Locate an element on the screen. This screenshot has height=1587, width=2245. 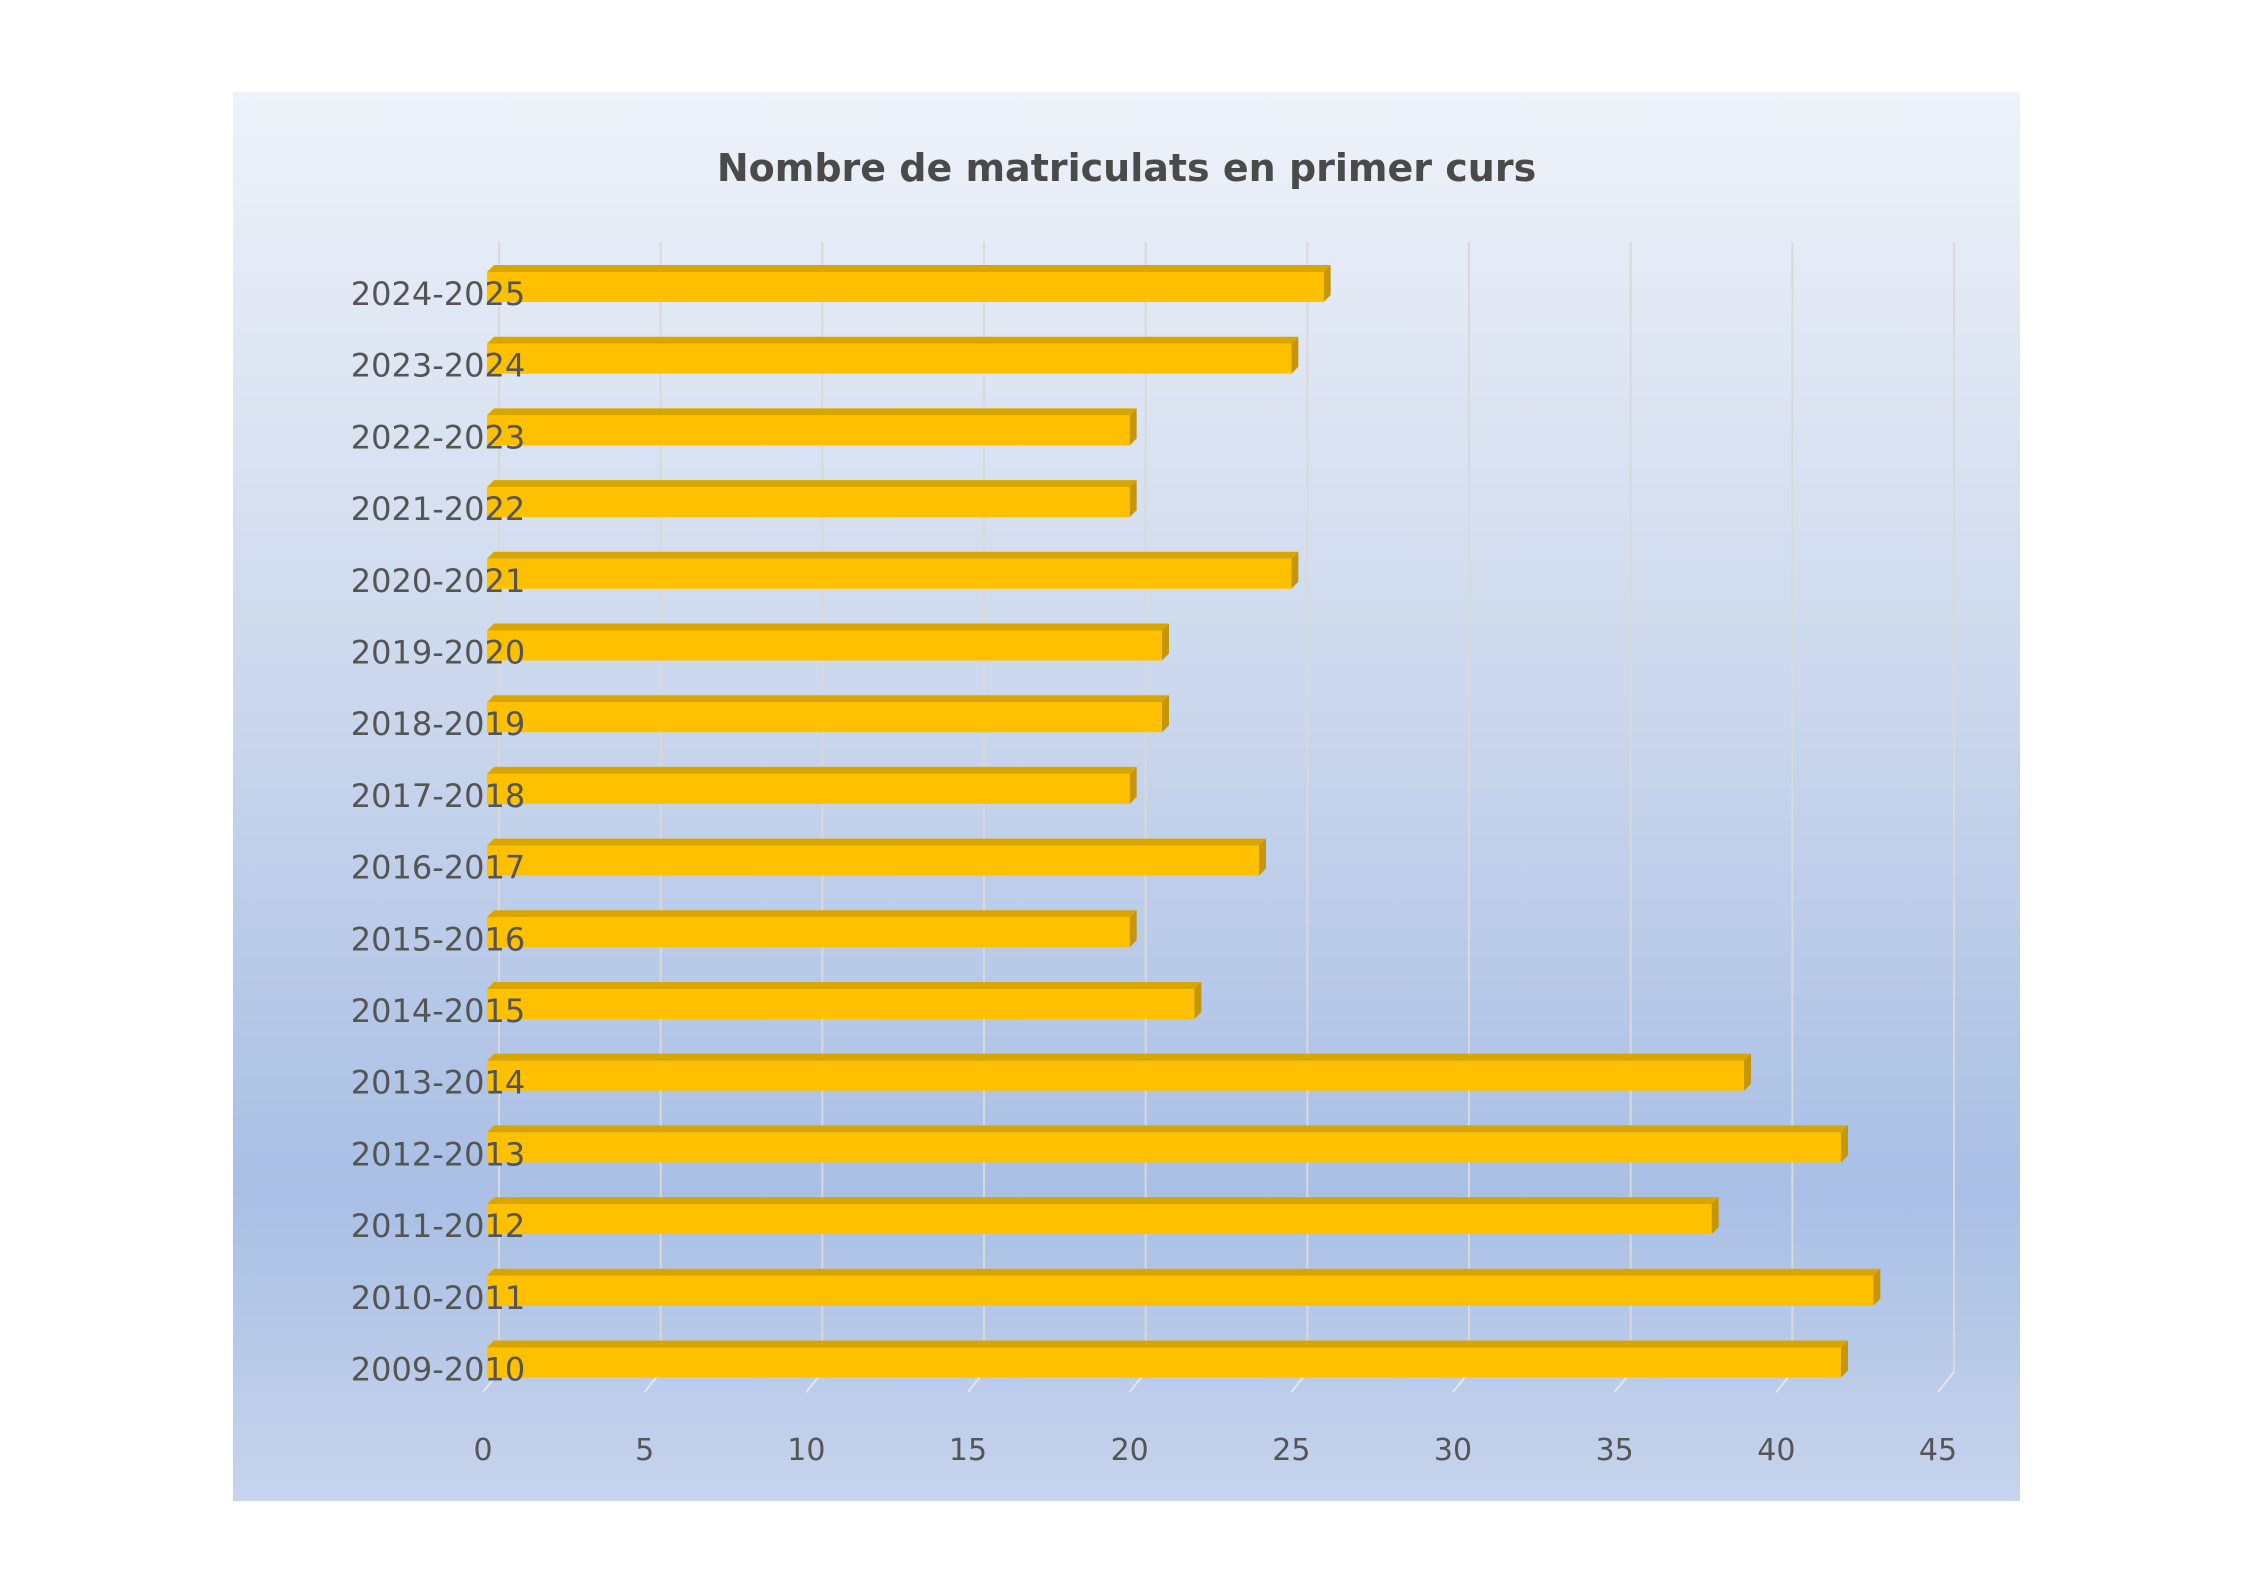
y-tick-label: 2011-2012 is located at coordinates (438, 1226).